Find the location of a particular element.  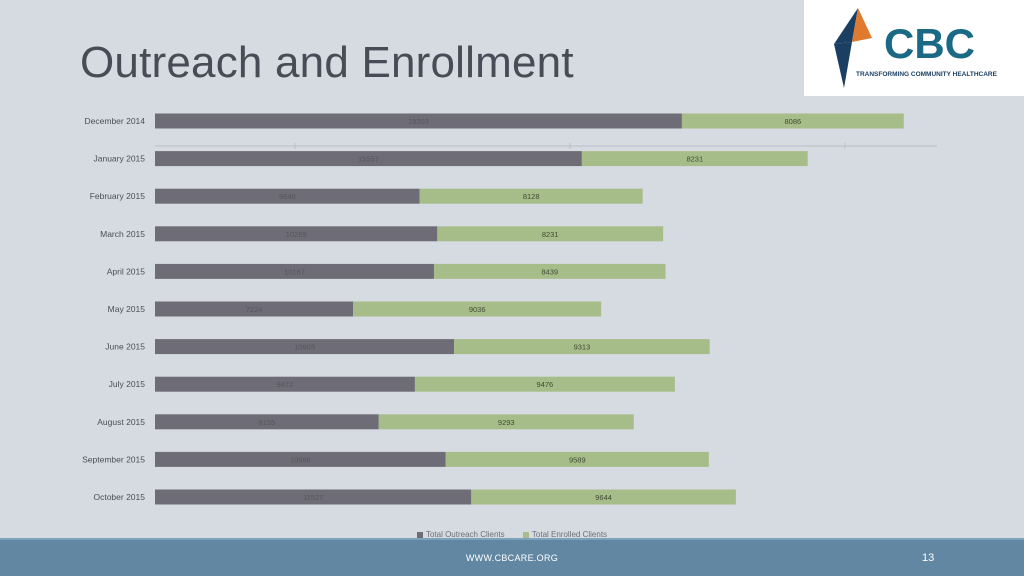

outreach-data-label: 10289 is located at coordinates (296, 234).